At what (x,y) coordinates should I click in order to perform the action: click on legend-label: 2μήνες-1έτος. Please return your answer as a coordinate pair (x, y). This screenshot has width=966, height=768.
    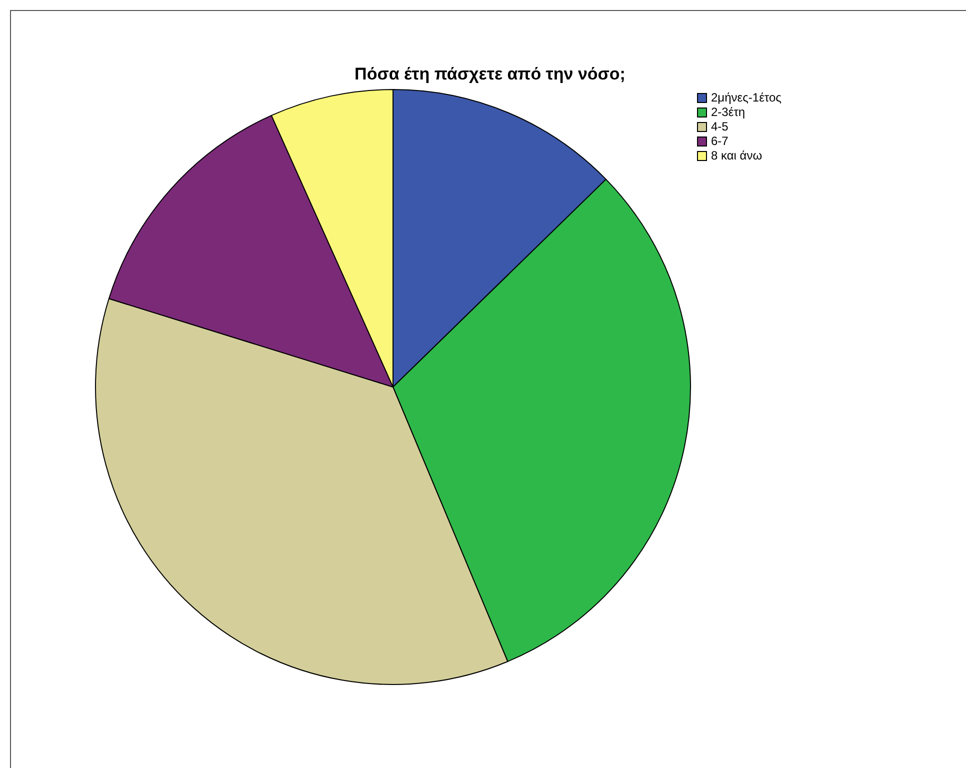
    Looking at the image, I should click on (746, 97).